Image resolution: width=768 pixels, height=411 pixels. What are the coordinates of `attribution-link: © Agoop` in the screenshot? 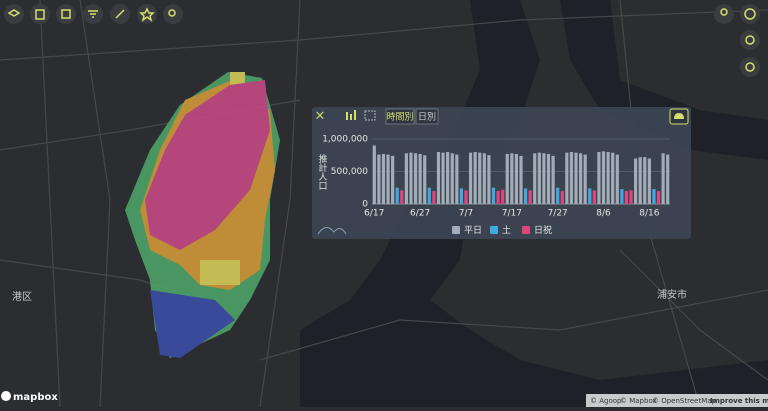 It's located at (606, 401).